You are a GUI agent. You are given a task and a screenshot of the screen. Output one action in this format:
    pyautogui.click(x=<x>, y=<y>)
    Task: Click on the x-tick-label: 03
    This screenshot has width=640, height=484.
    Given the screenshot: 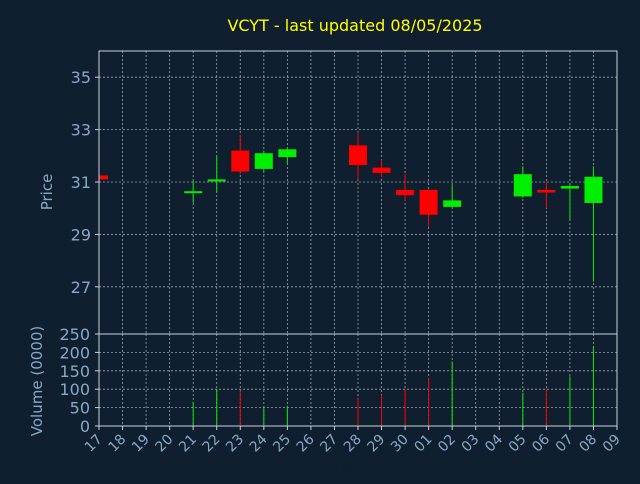 What is the action you would take?
    pyautogui.click(x=471, y=444)
    